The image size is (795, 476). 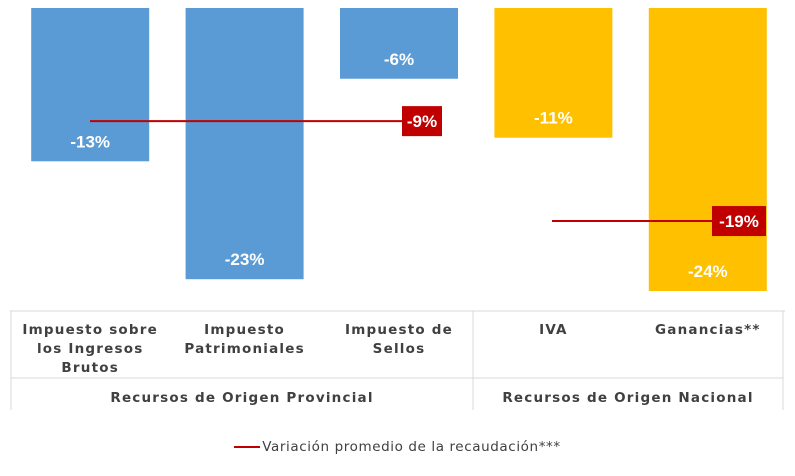 I want to click on group-label-1: Recursos de Origen Nacional, so click(x=627, y=398).